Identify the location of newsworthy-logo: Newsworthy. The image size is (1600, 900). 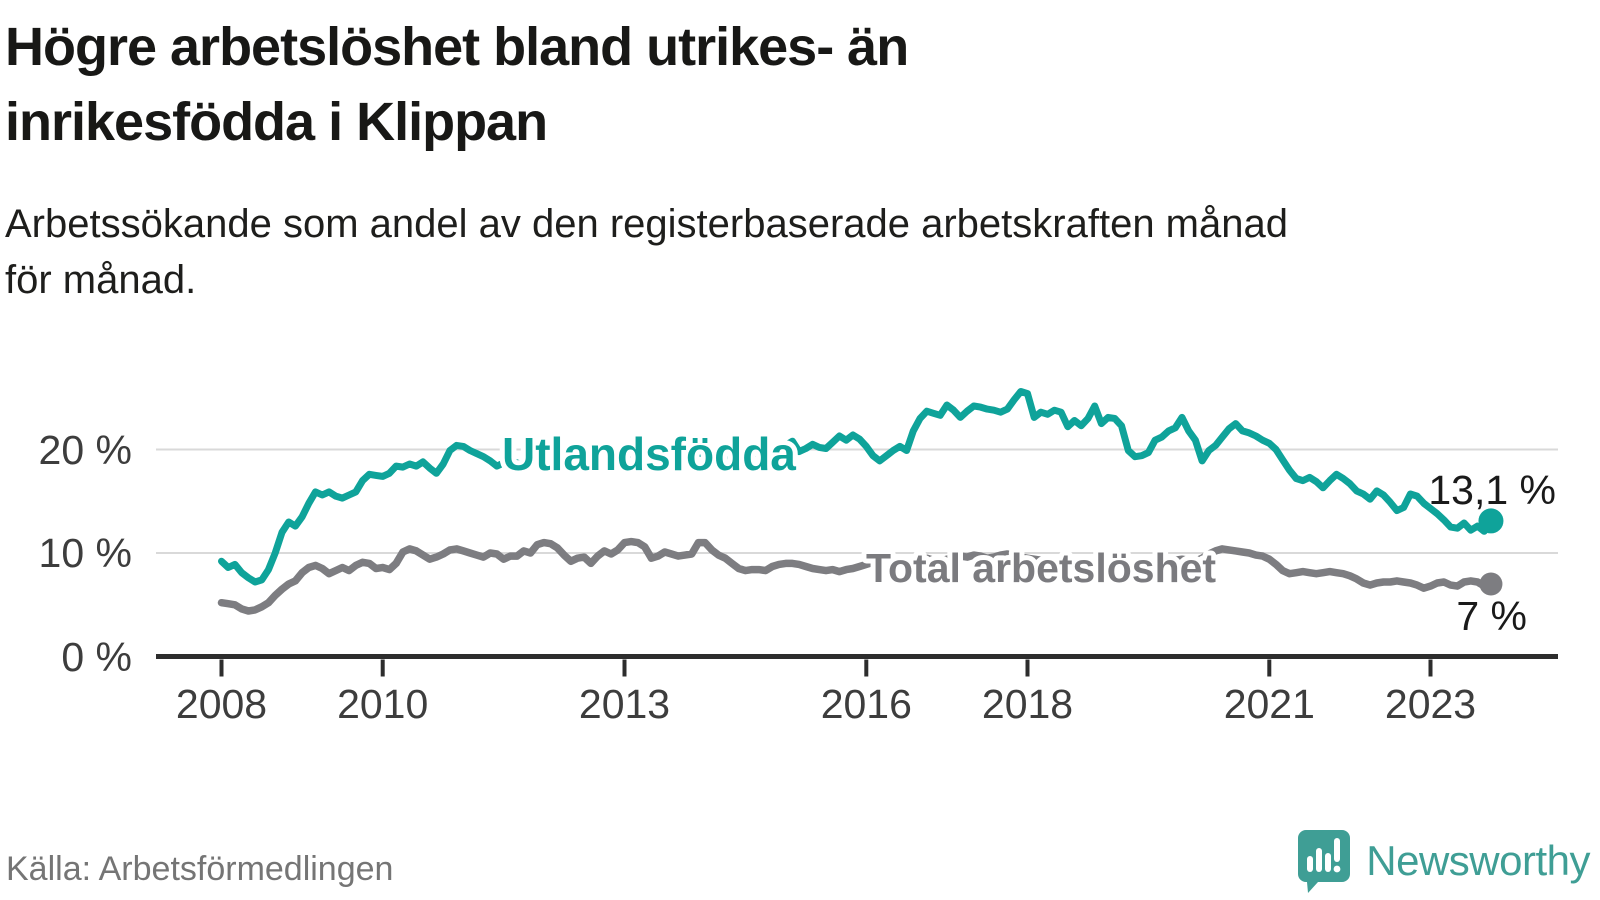
(1443, 861).